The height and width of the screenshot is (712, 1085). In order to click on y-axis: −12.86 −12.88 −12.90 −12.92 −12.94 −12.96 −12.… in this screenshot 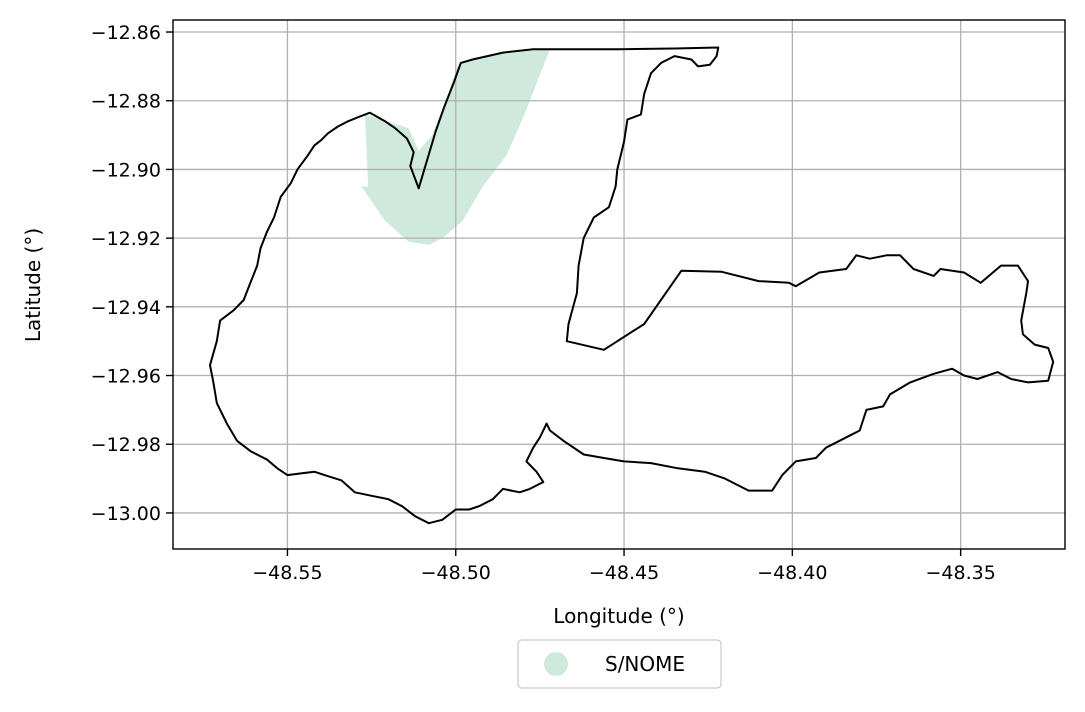, I will do `click(132, 273)`.